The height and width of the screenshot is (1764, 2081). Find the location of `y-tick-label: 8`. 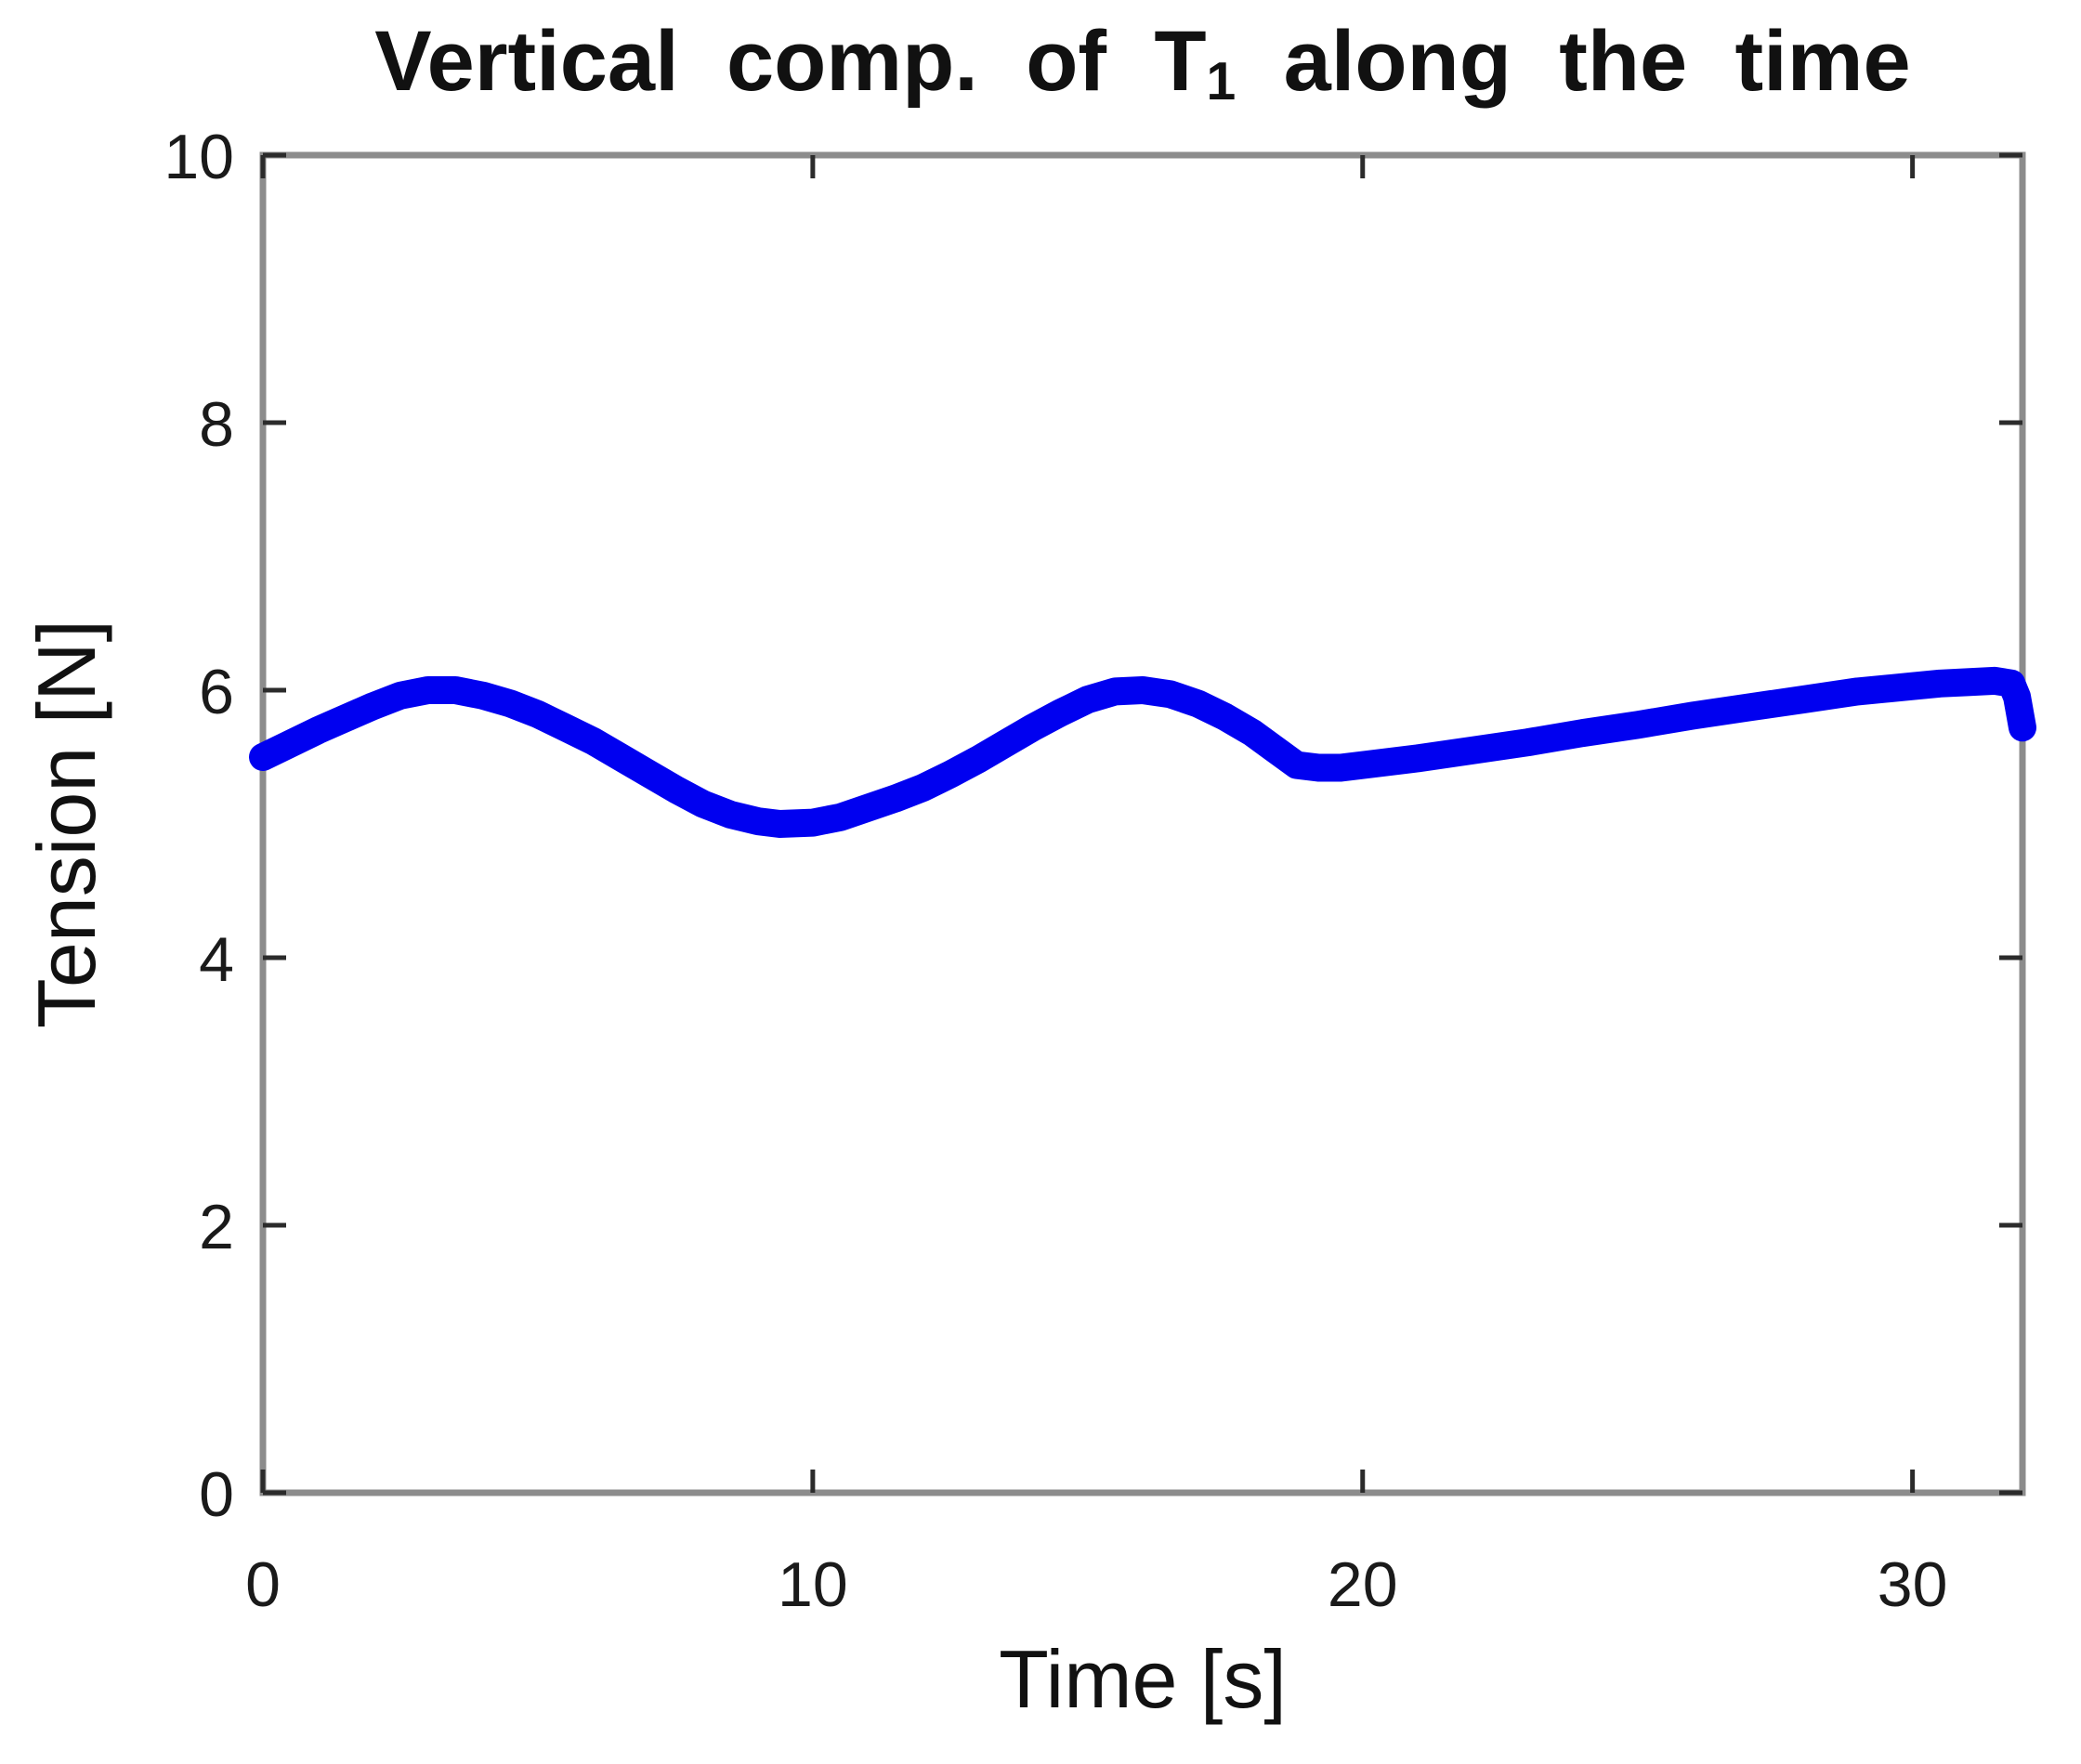

y-tick-label: 8 is located at coordinates (217, 424).